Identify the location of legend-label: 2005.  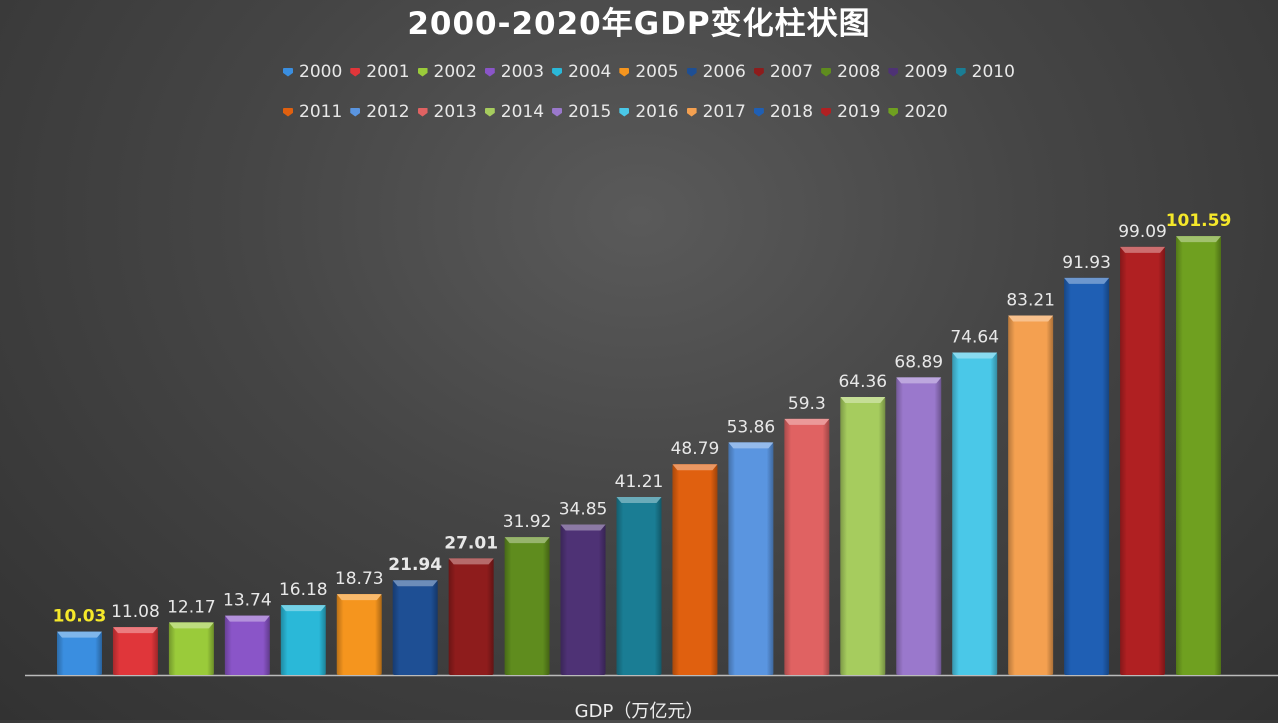
(657, 72).